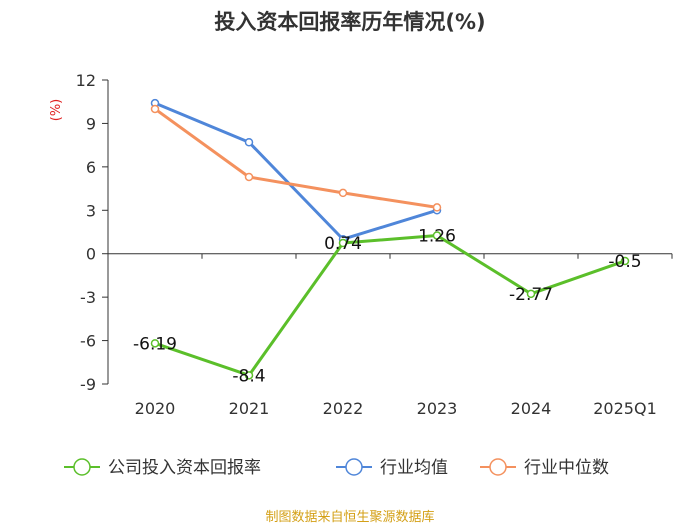 Image resolution: width=700 pixels, height=525 pixels. Describe the element at coordinates (91, 167) in the screenshot. I see `y-tick-label: 6` at that location.